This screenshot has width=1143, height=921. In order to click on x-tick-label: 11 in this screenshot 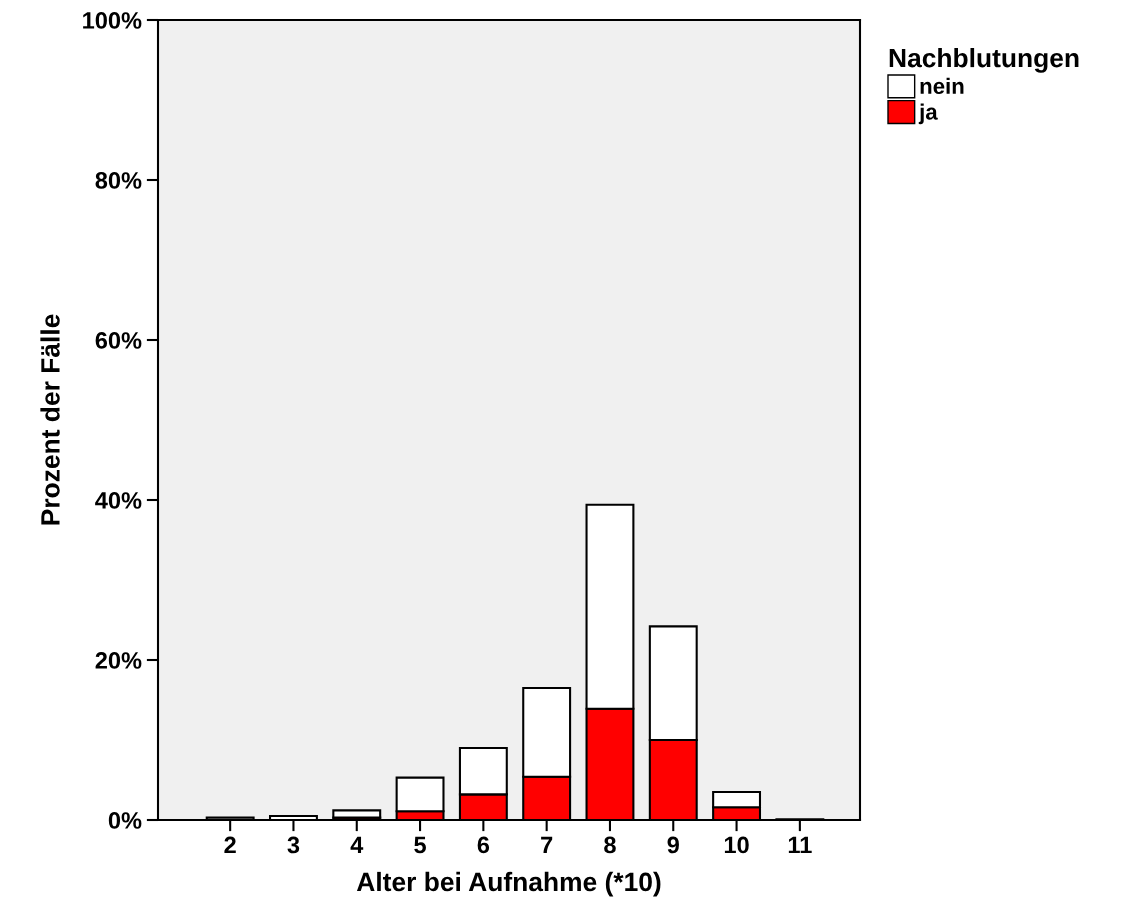, I will do `click(800, 845)`.